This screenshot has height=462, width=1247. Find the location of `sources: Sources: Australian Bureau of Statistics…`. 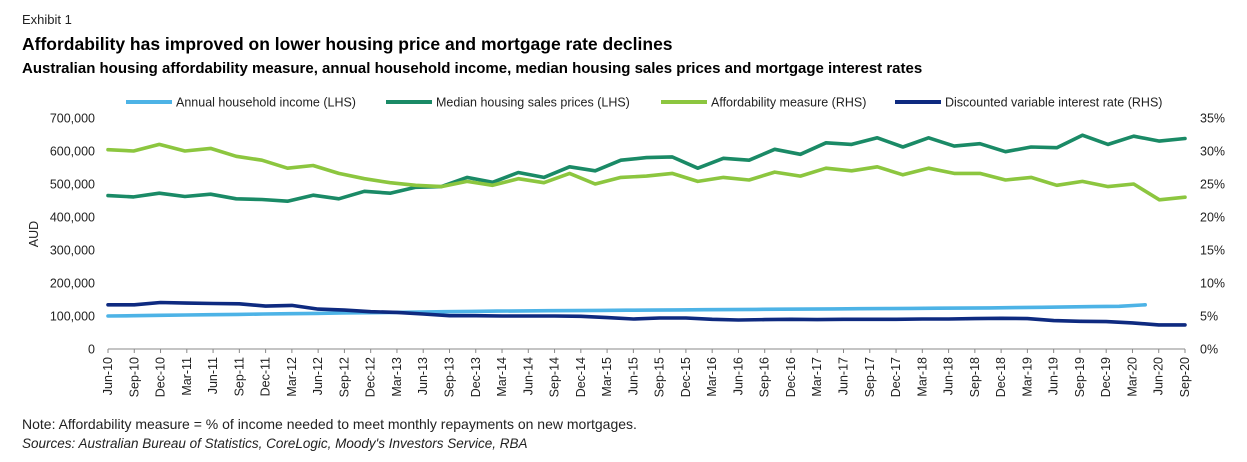

sources: Sources: Australian Bureau of Statistics… is located at coordinates (275, 443).